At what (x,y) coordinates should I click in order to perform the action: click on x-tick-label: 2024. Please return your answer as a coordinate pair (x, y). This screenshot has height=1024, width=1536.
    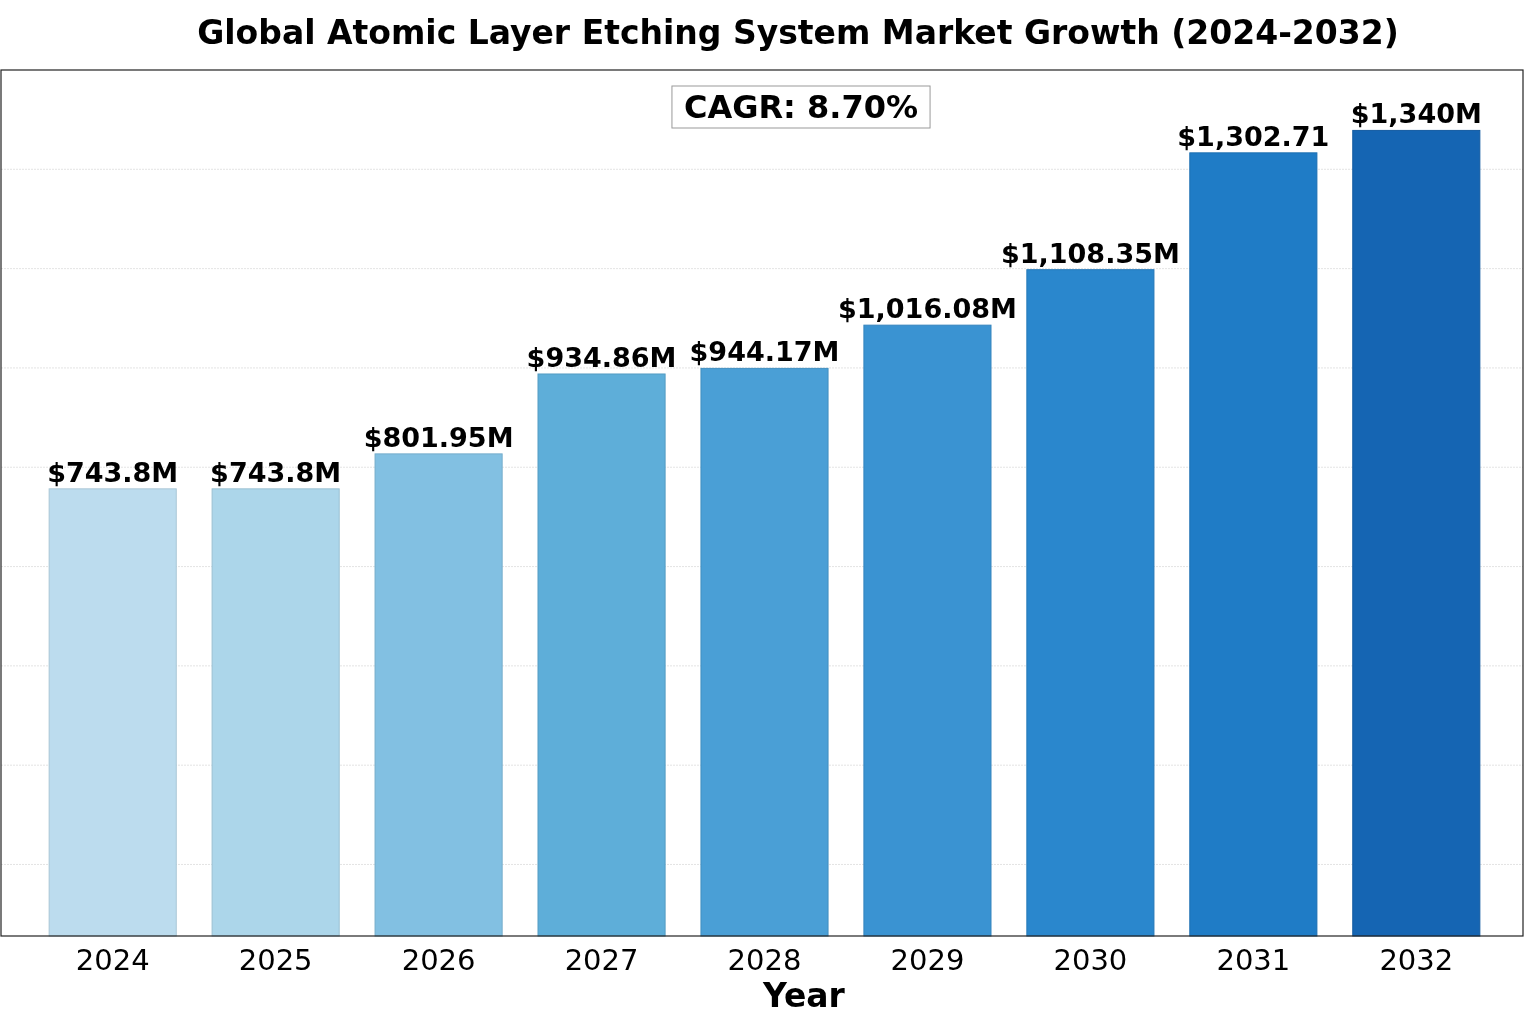
    Looking at the image, I should click on (112, 960).